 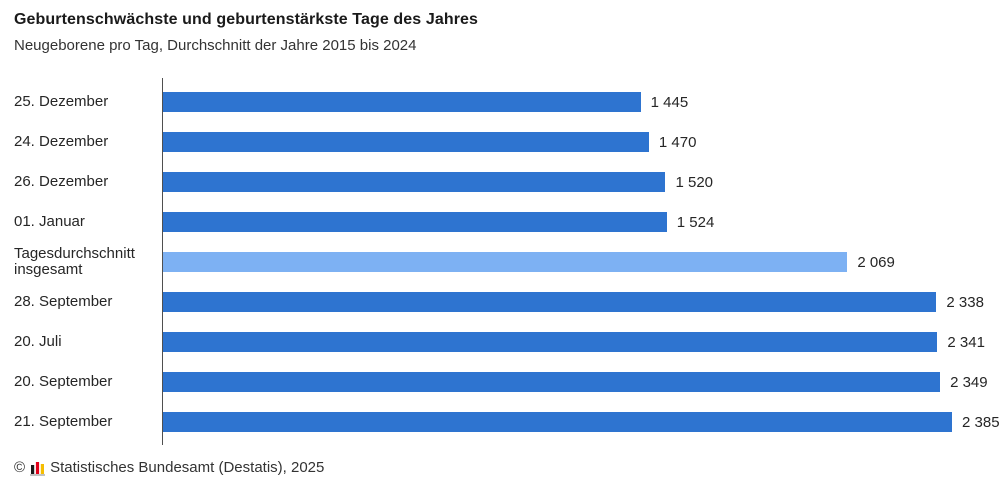 I want to click on chart-row: 20. September 2 349, so click(x=501, y=382).